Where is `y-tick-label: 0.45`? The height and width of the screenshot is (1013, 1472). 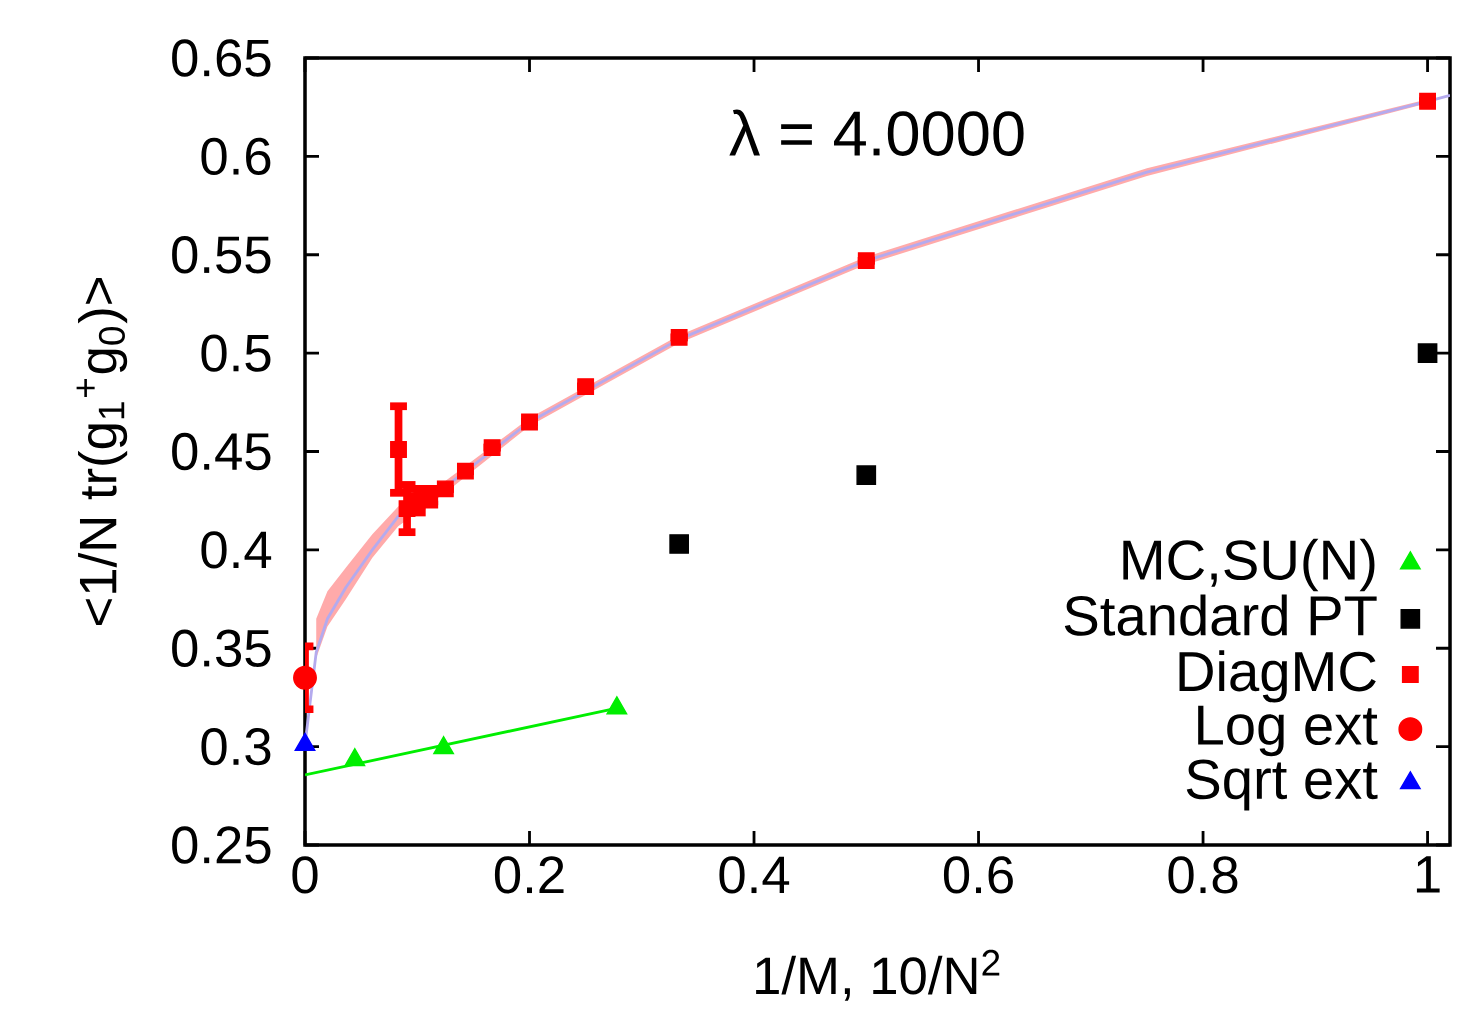
y-tick-label: 0.45 is located at coordinates (221, 451).